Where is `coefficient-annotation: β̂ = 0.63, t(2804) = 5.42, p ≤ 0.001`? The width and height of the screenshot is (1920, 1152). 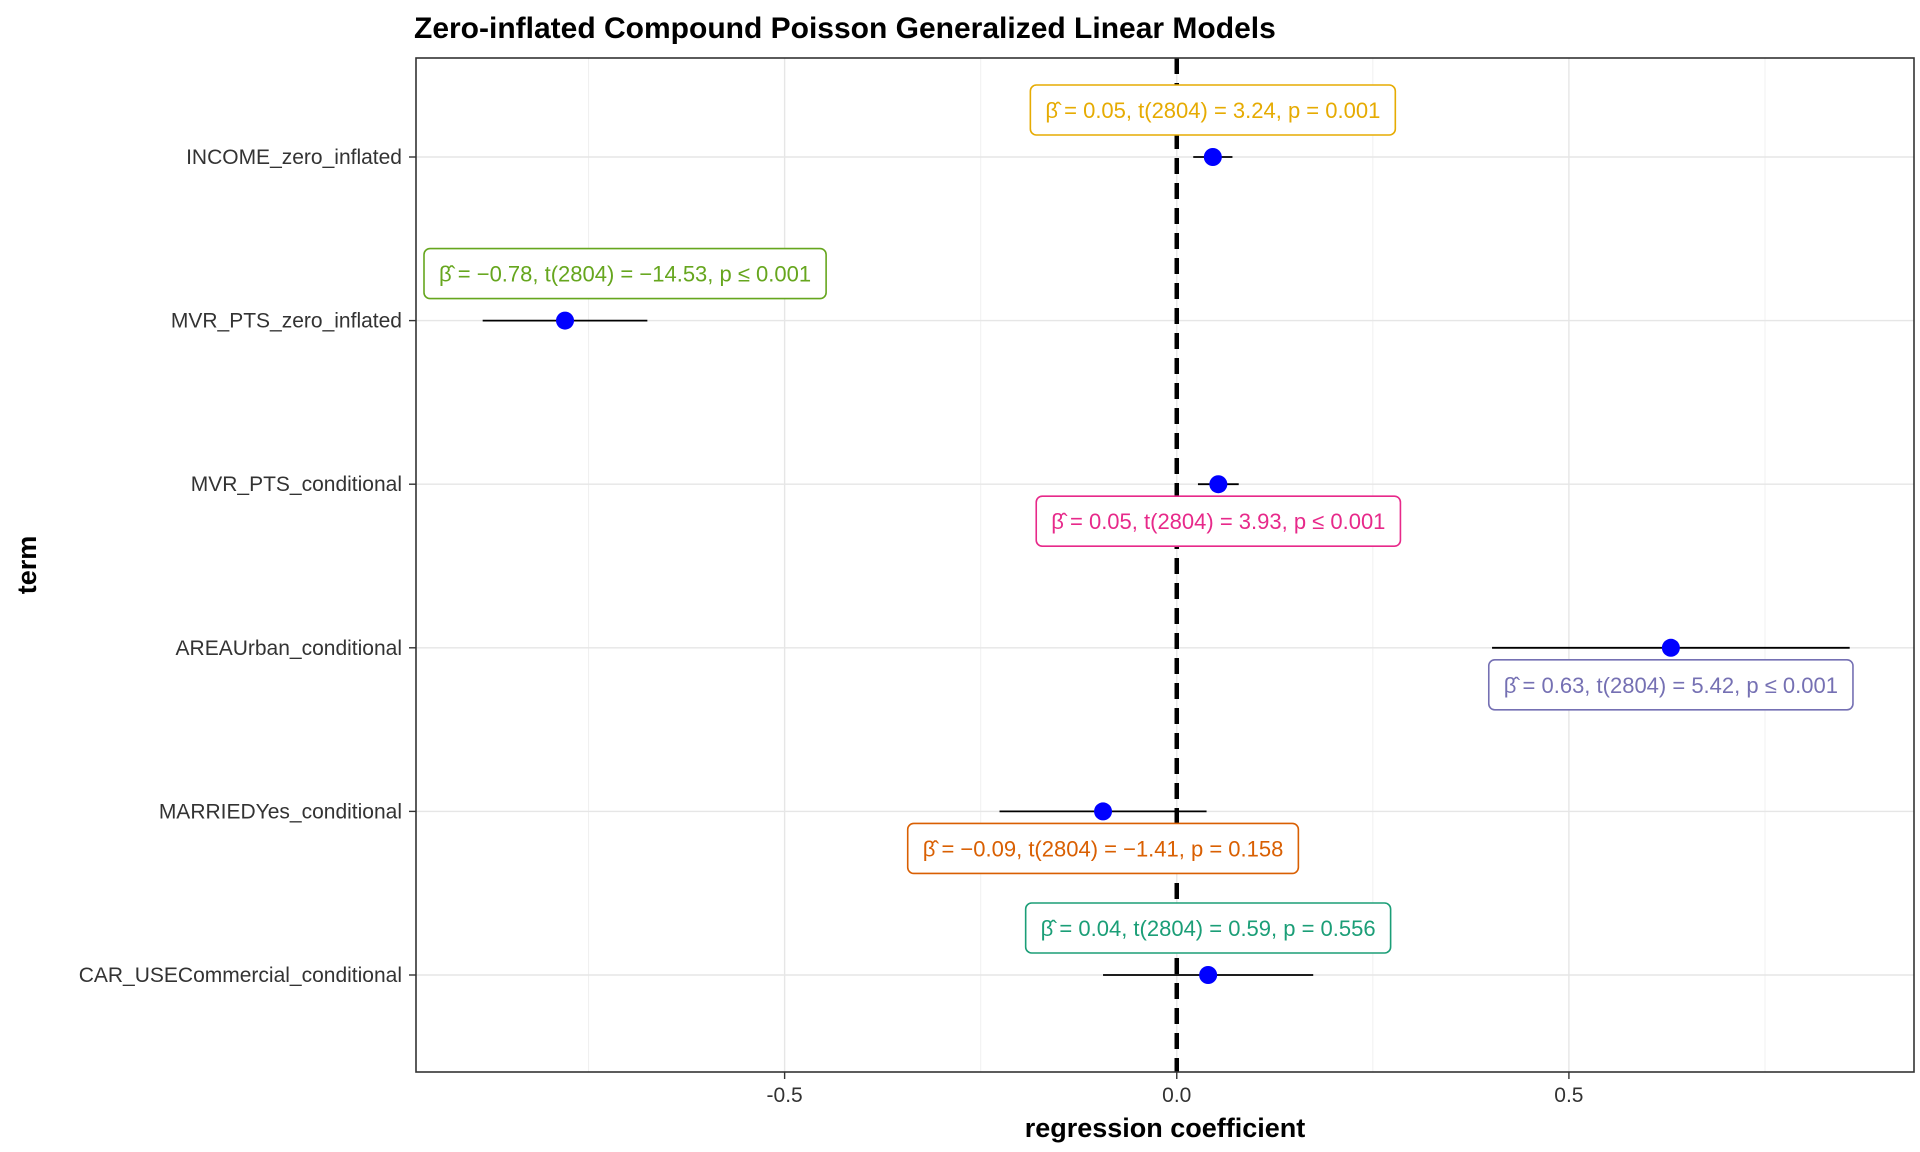
coefficient-annotation: β̂ = 0.63, t(2804) = 5.42, p ≤ 0.001 is located at coordinates (1670, 684).